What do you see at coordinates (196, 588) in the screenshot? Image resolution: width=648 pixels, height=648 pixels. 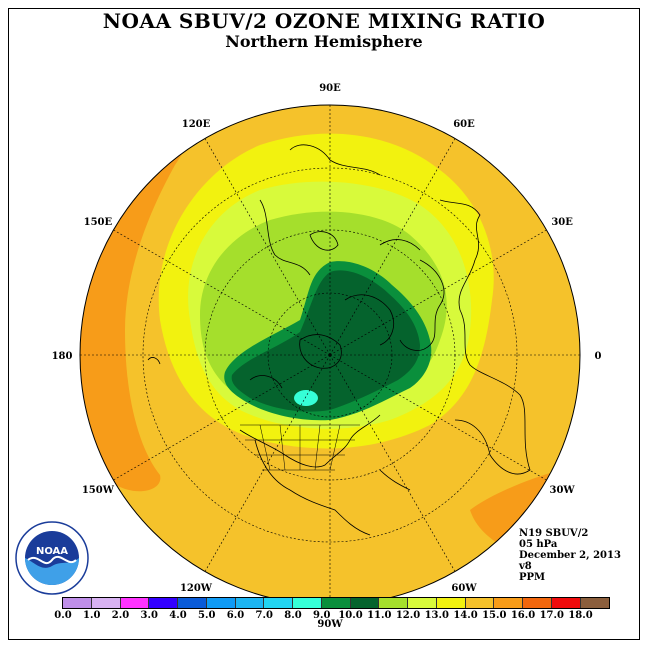 I see `longitude-label: 120W` at bounding box center [196, 588].